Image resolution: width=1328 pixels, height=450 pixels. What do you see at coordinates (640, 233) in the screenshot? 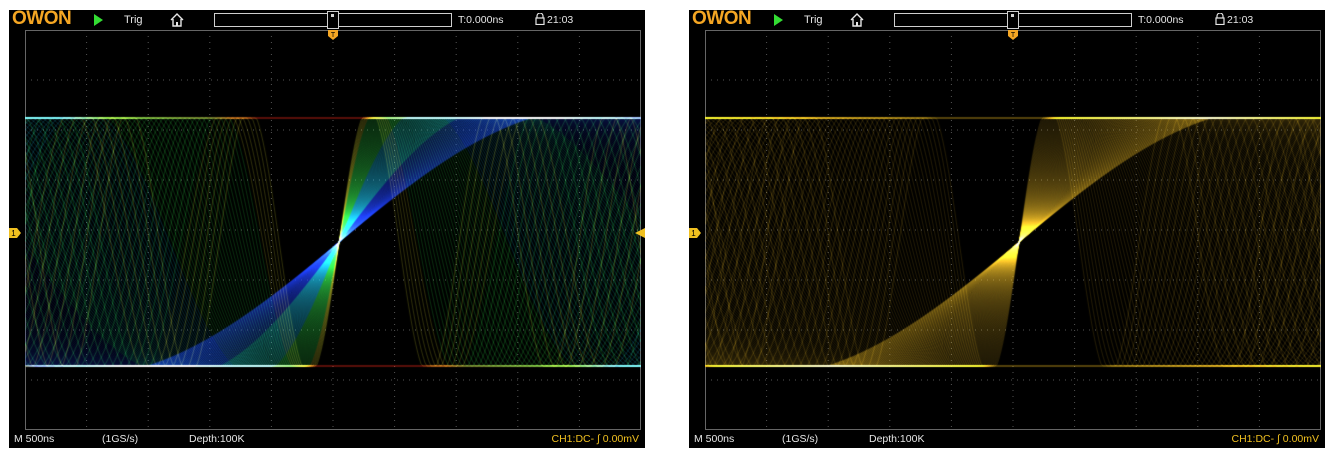
I see `trigger-level-marker-icon` at bounding box center [640, 233].